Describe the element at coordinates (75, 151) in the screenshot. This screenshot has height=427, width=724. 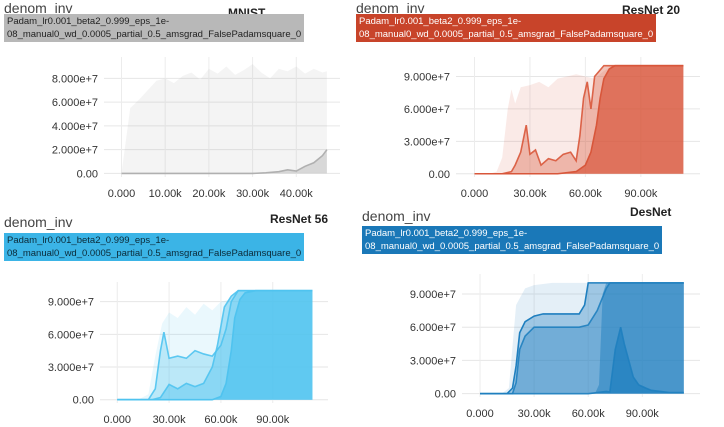
I see `y-tick-label: 2.000e+7` at that location.